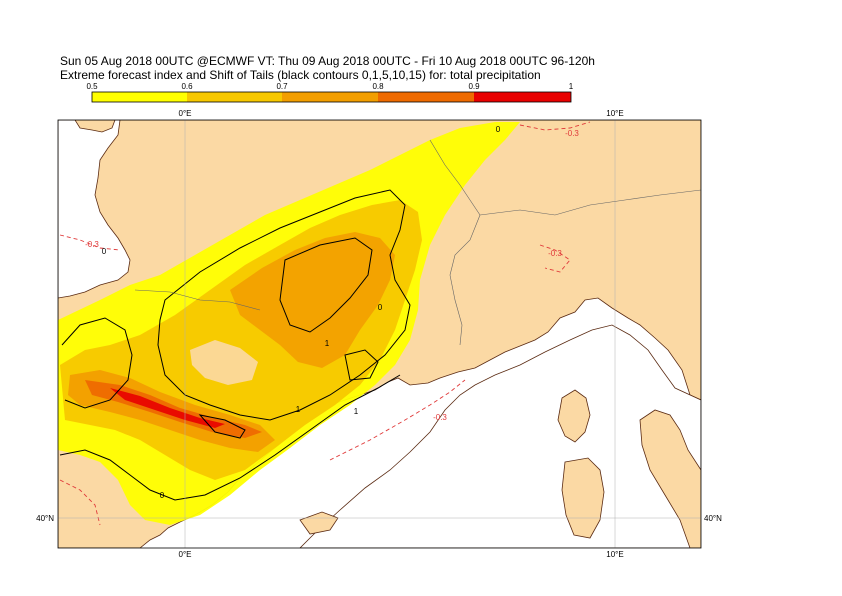  I want to click on lat-label-right-40N: 40°N, so click(713, 518).